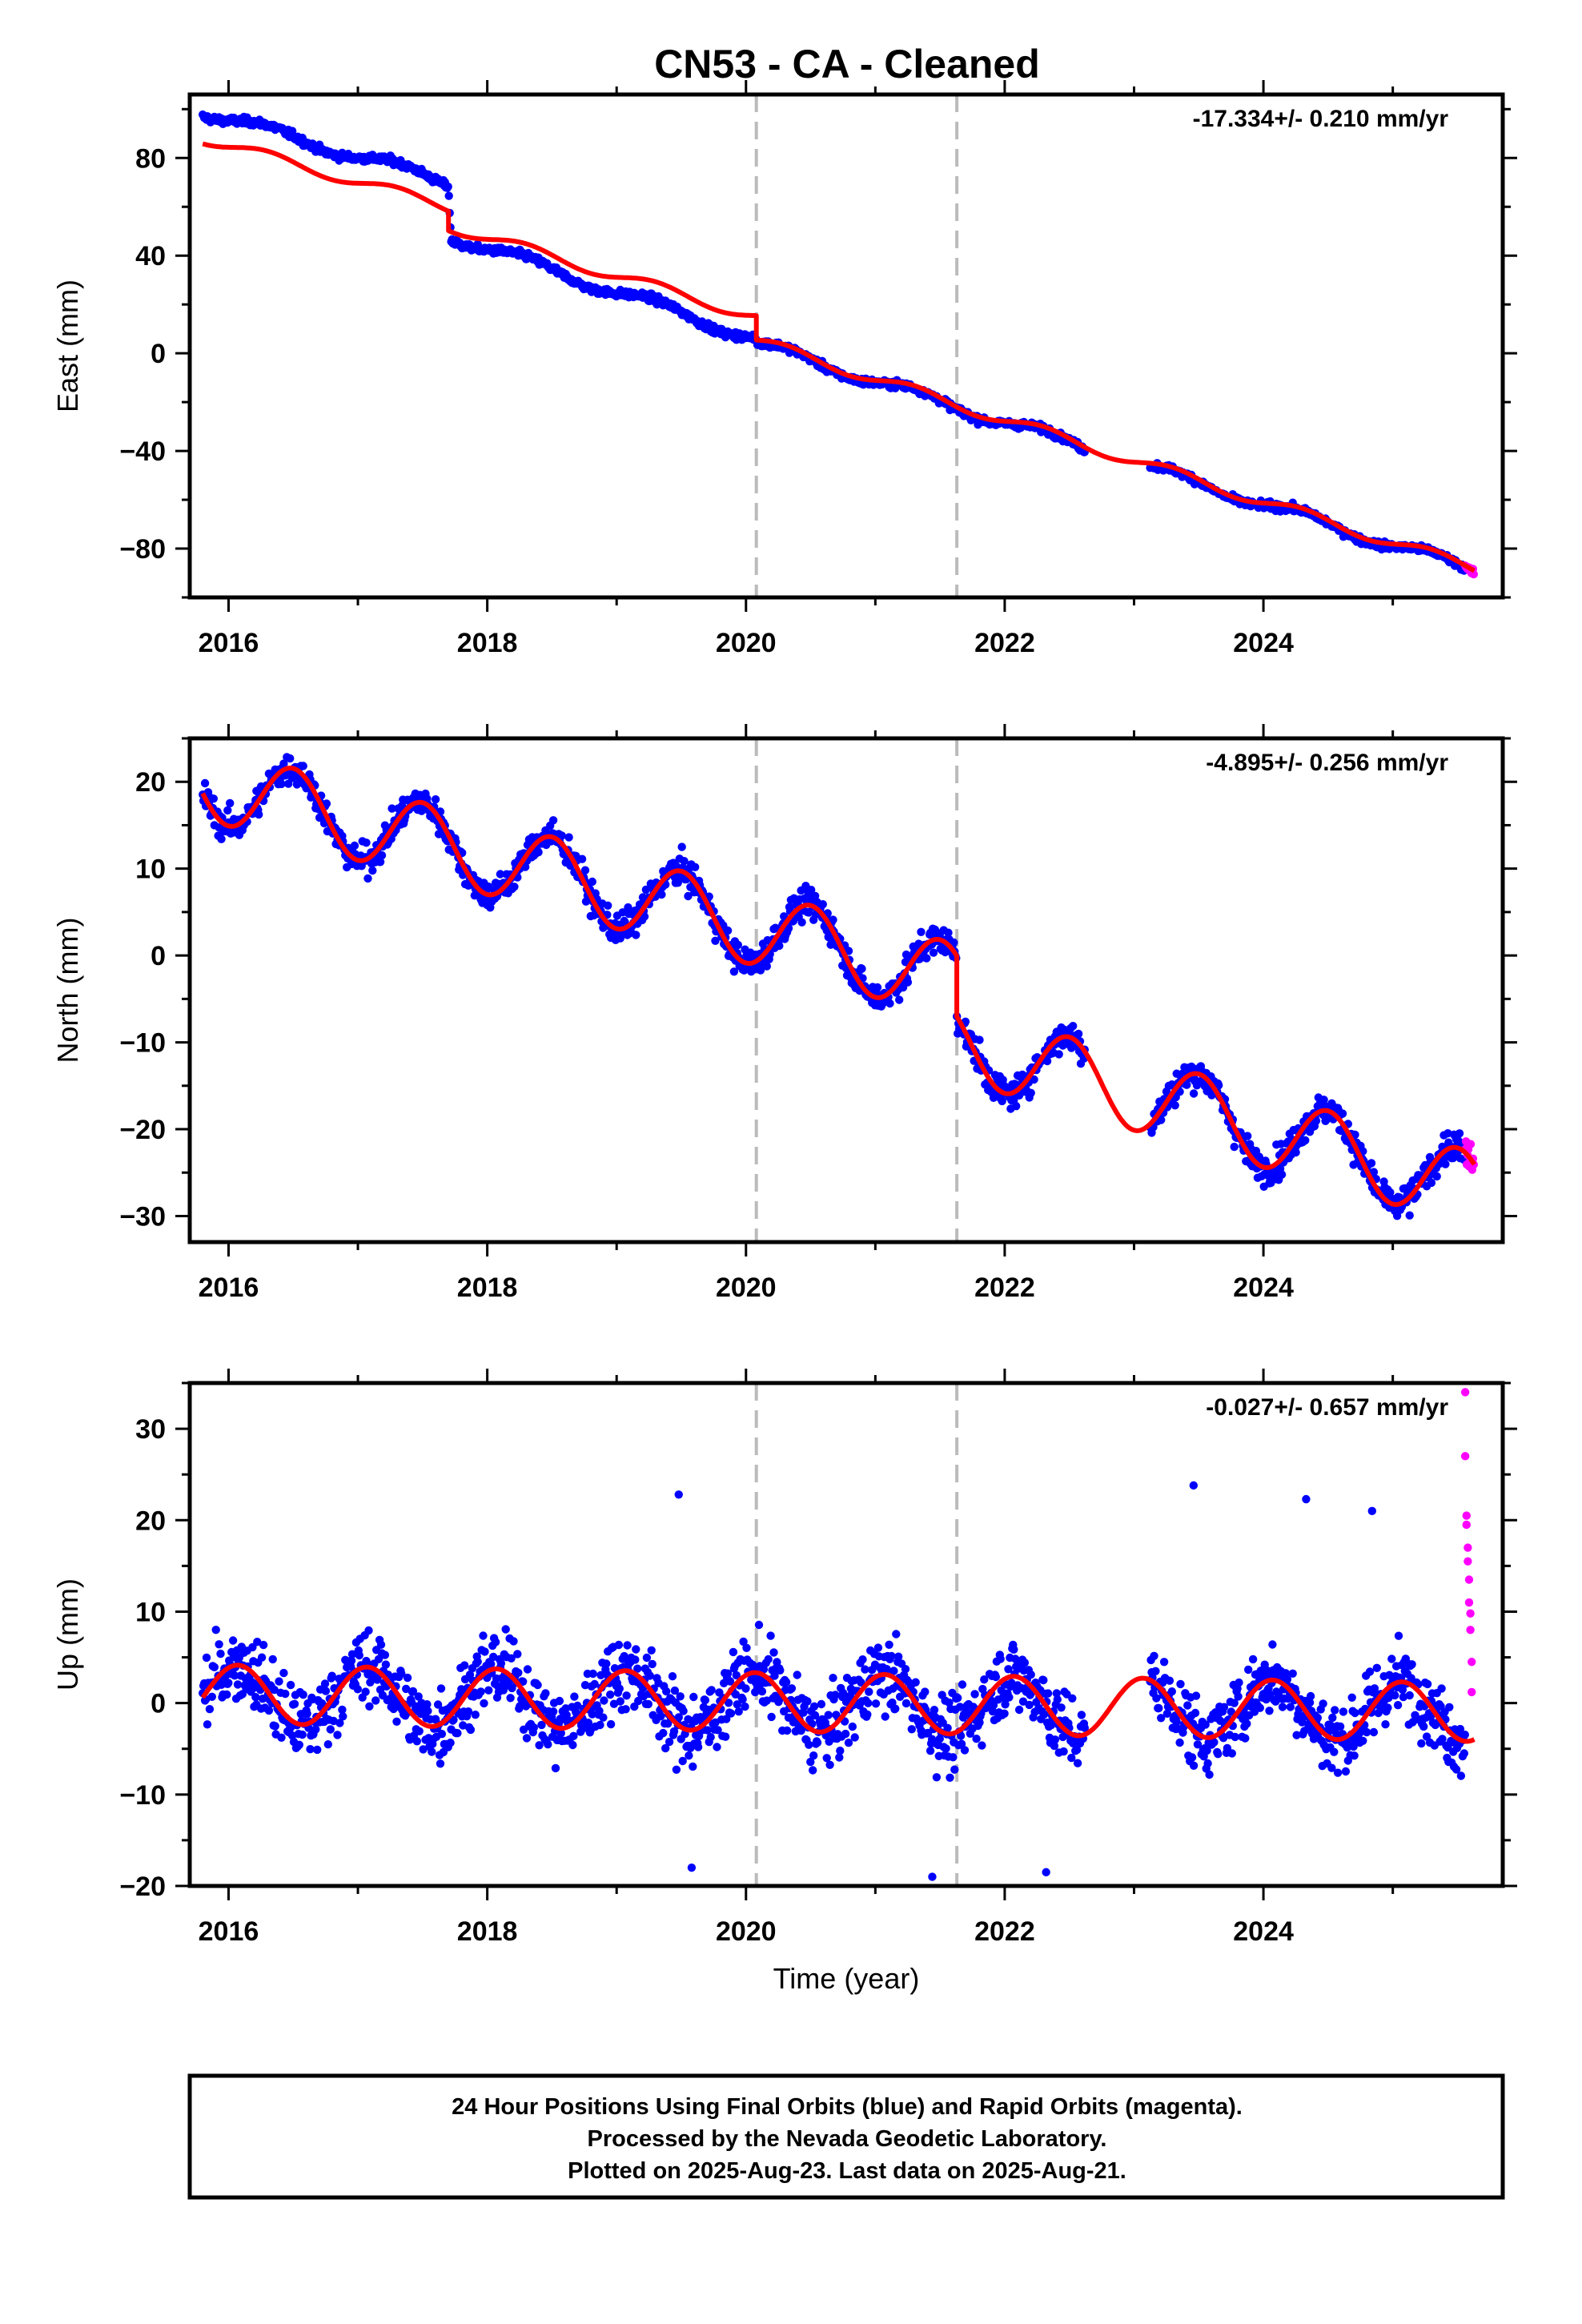 This screenshot has width=1582, height=2324. I want to click on y-axis-label: North (mm), so click(67, 990).